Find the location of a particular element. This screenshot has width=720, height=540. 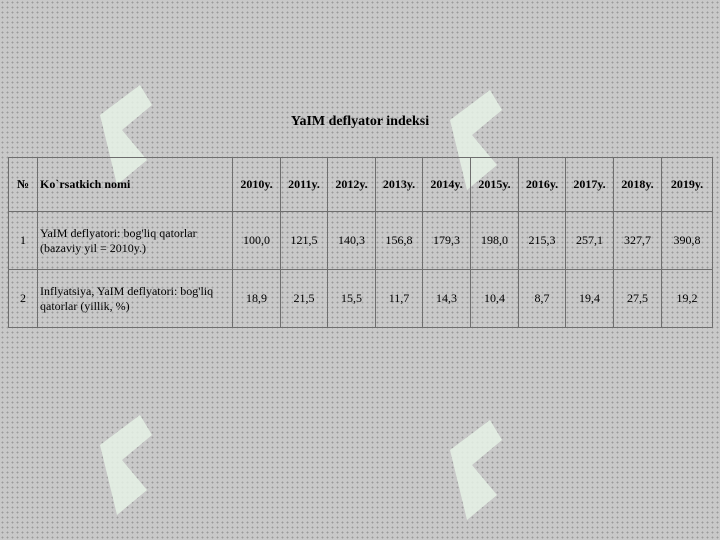

table-cell: 19,4 is located at coordinates (589, 298).